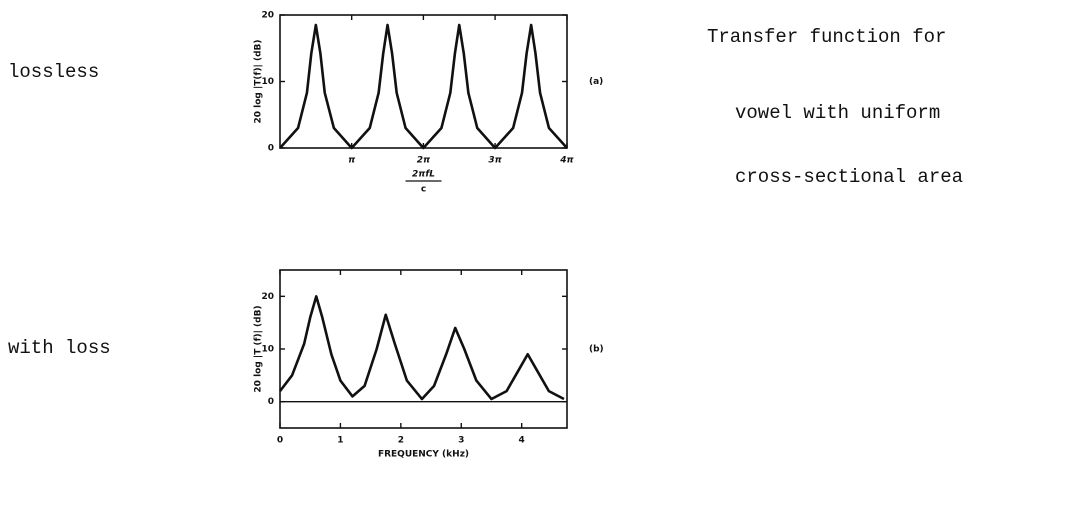 The width and height of the screenshot is (1083, 506). I want to click on plot-frame, so click(423, 349).